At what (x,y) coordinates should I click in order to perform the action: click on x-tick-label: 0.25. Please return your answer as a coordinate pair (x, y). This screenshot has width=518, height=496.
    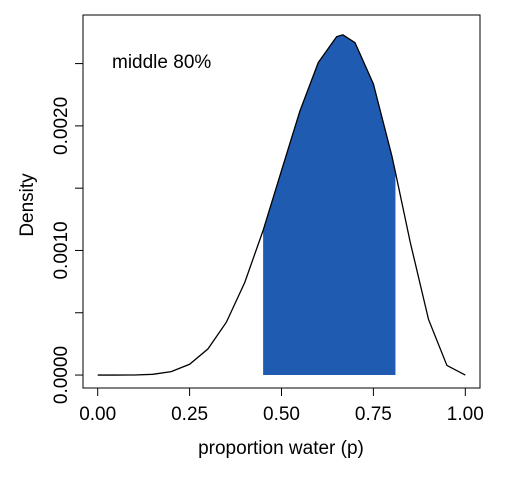
    Looking at the image, I should click on (189, 414).